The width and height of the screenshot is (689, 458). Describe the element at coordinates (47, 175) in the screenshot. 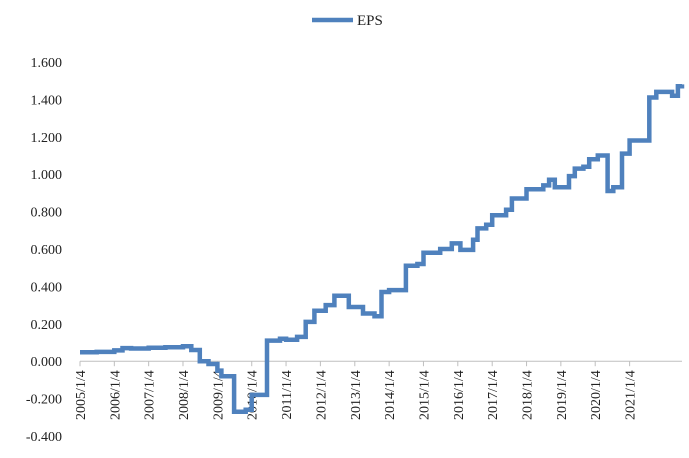

I see `y-tick-label: 1.000` at that location.